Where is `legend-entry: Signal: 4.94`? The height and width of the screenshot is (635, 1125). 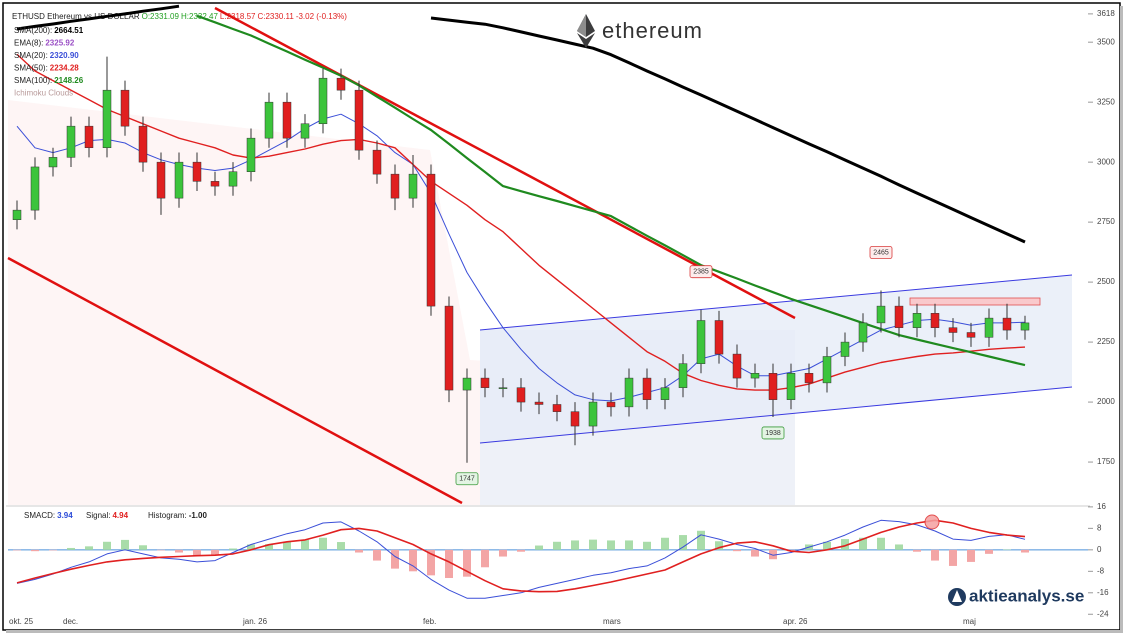 legend-entry: Signal: 4.94 is located at coordinates (107, 515).